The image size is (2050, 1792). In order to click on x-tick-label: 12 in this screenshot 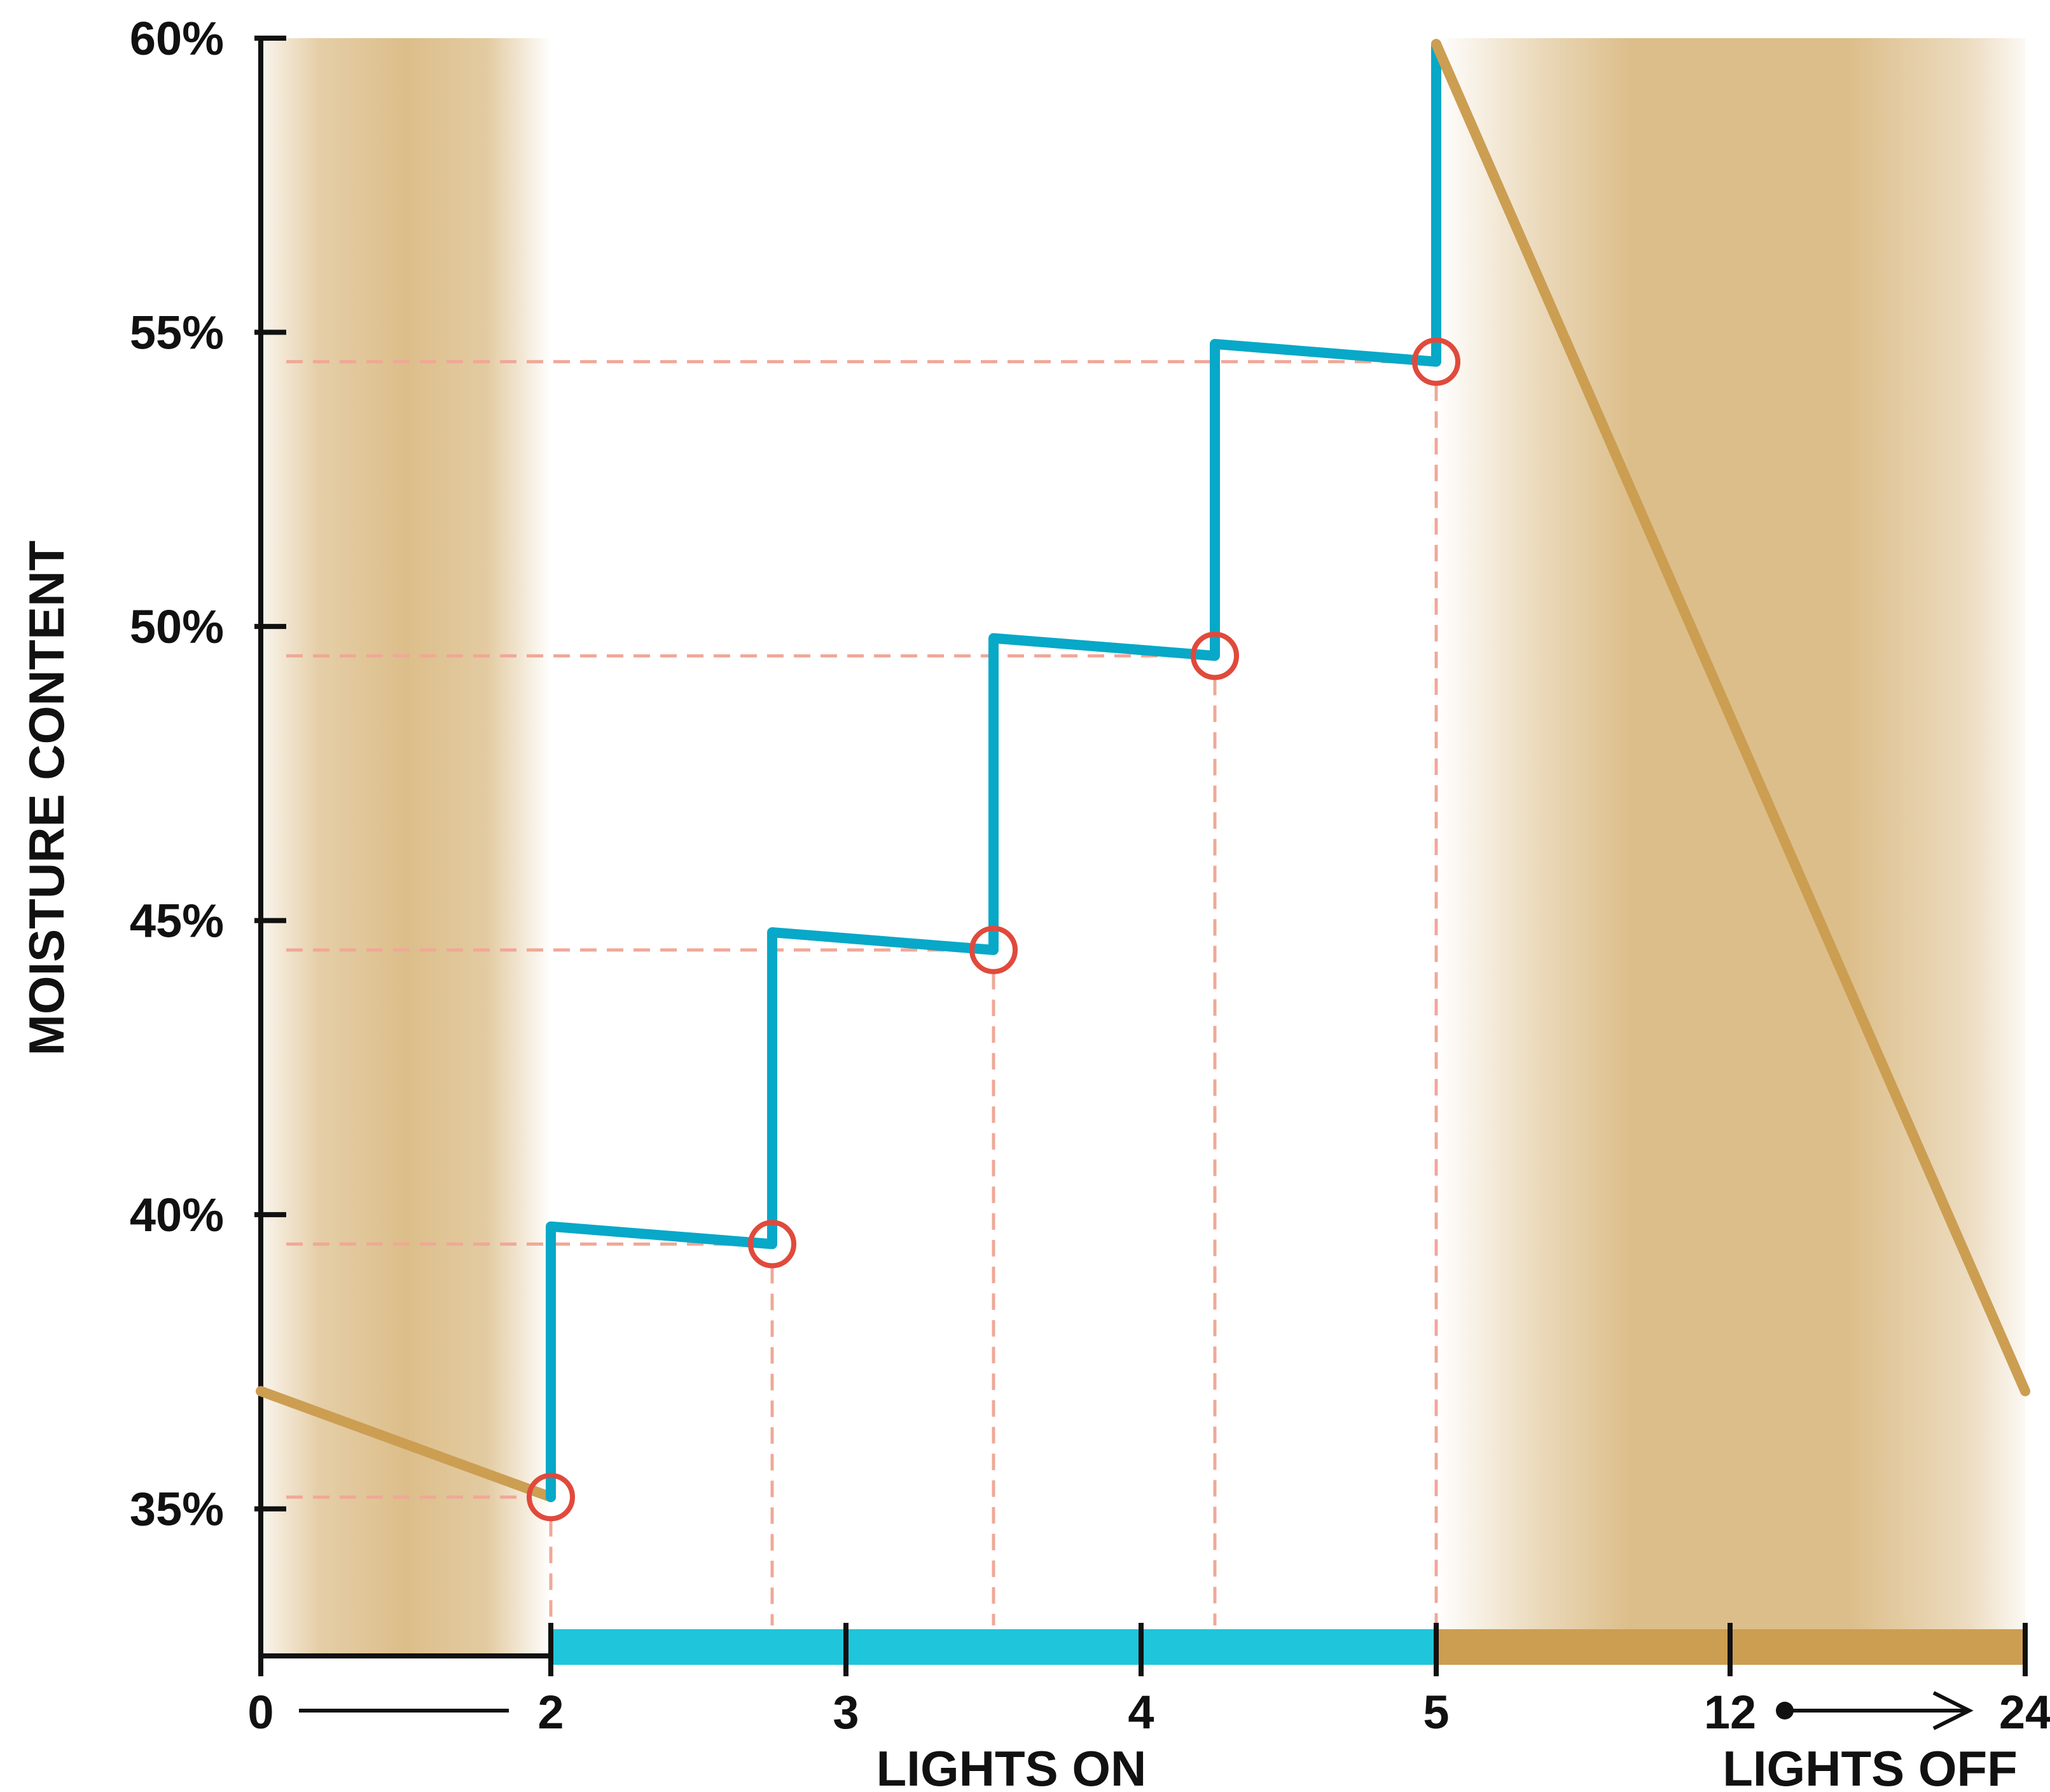, I will do `click(1730, 1712)`.